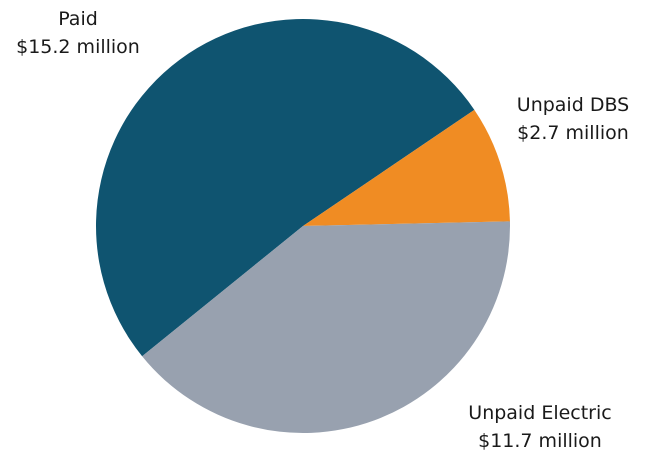 This screenshot has height=451, width=652. What do you see at coordinates (78, 19) in the screenshot?
I see `slice-name: Paid` at bounding box center [78, 19].